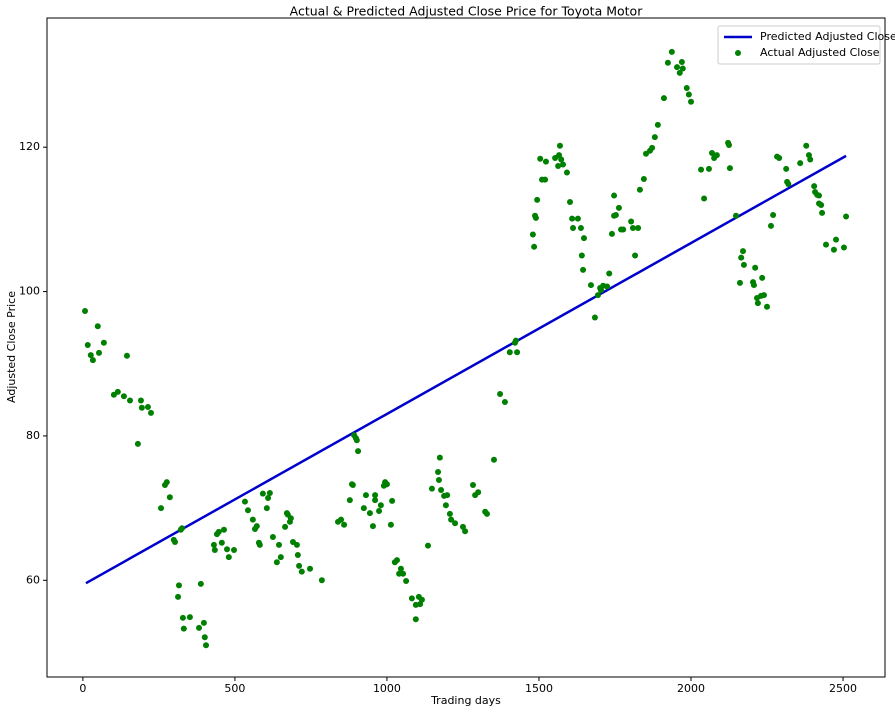 Image resolution: width=895 pixels, height=713 pixels. Describe the element at coordinates (11, 347) in the screenshot. I see `y-axis-label: Adjusted Close Price` at that location.